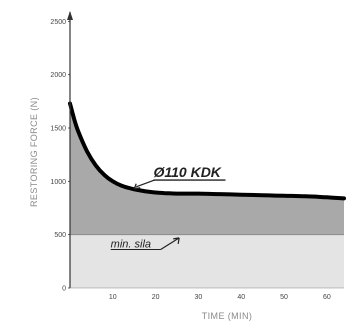 This screenshot has height=324, width=346. I want to click on x-tick-label: 50, so click(284, 297).